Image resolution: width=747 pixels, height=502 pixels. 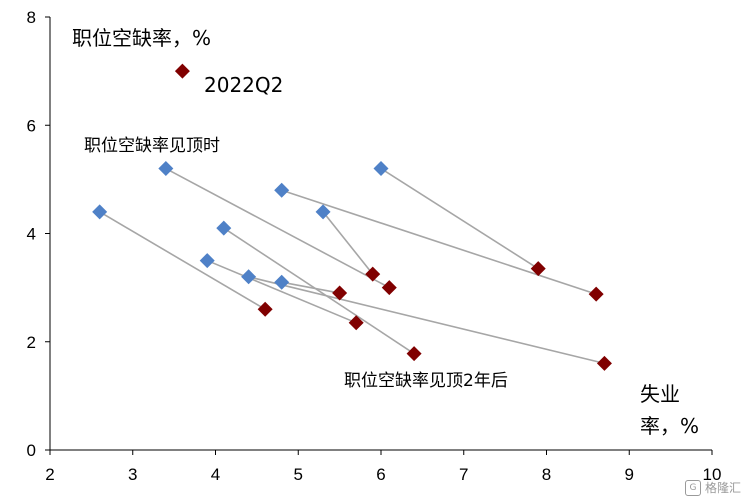 What do you see at coordinates (712, 474) in the screenshot?
I see `x-tick-label: 10` at bounding box center [712, 474].